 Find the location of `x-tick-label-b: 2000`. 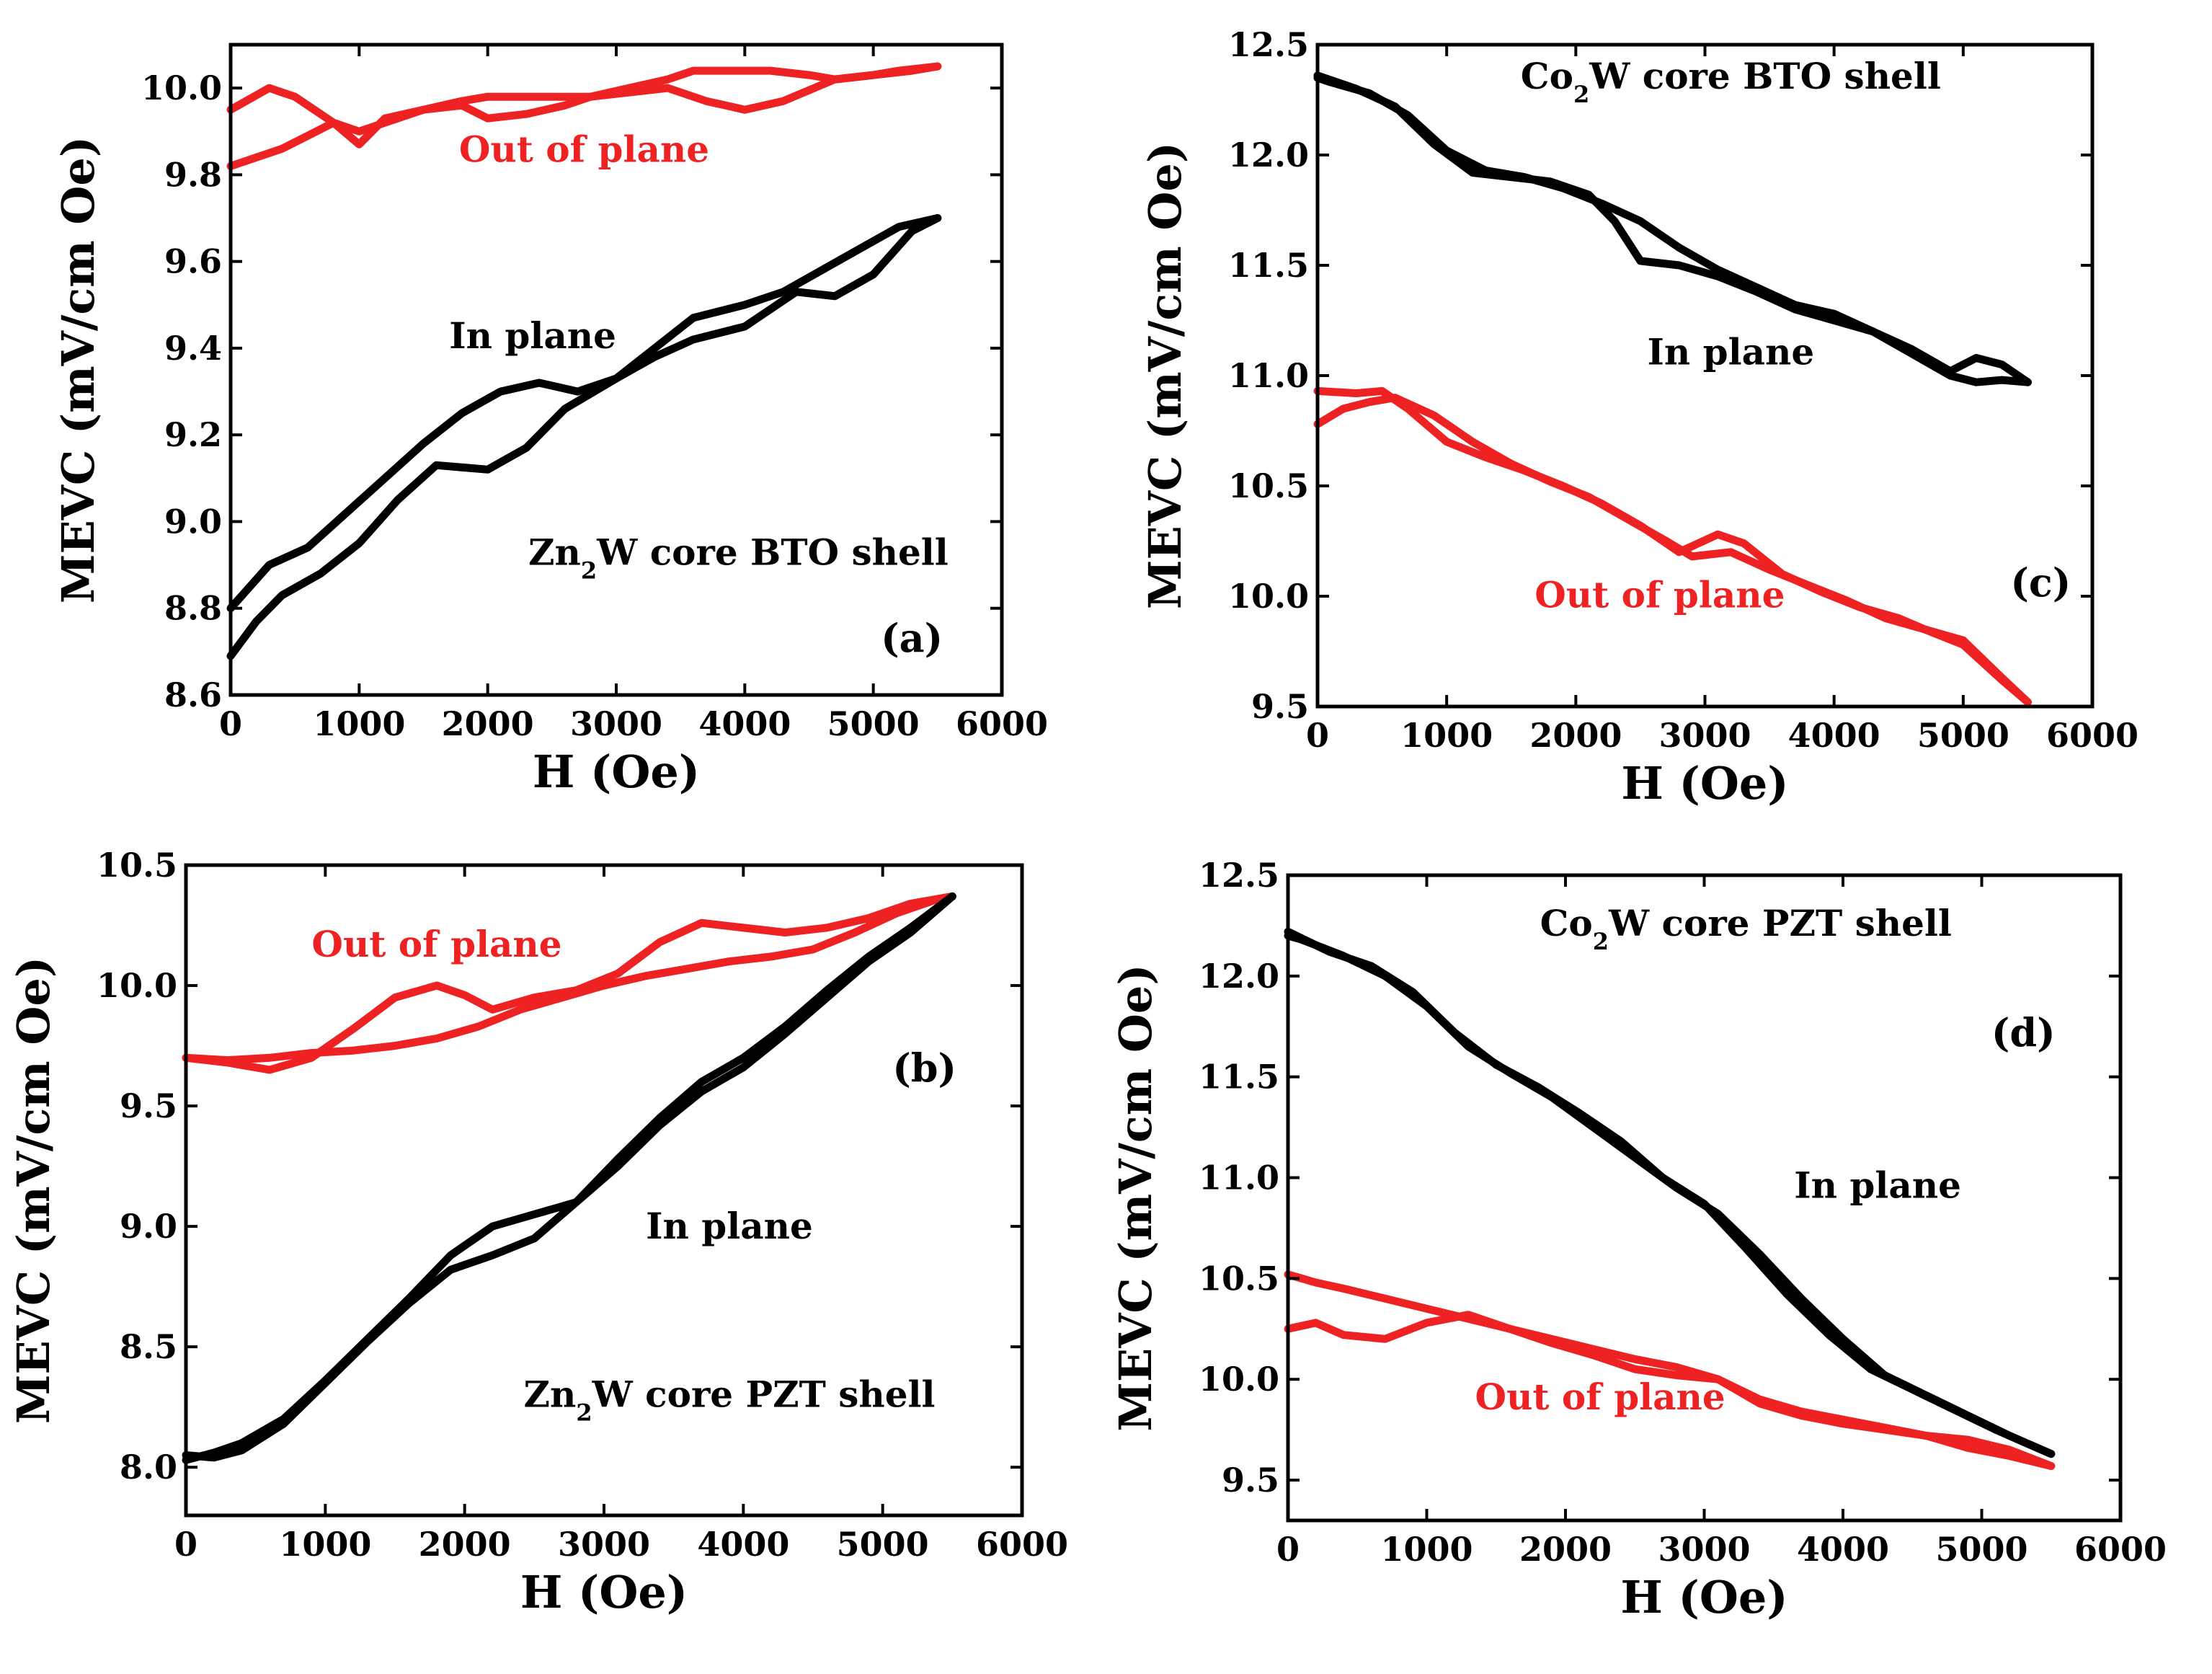

x-tick-label-b: 2000 is located at coordinates (465, 1544).